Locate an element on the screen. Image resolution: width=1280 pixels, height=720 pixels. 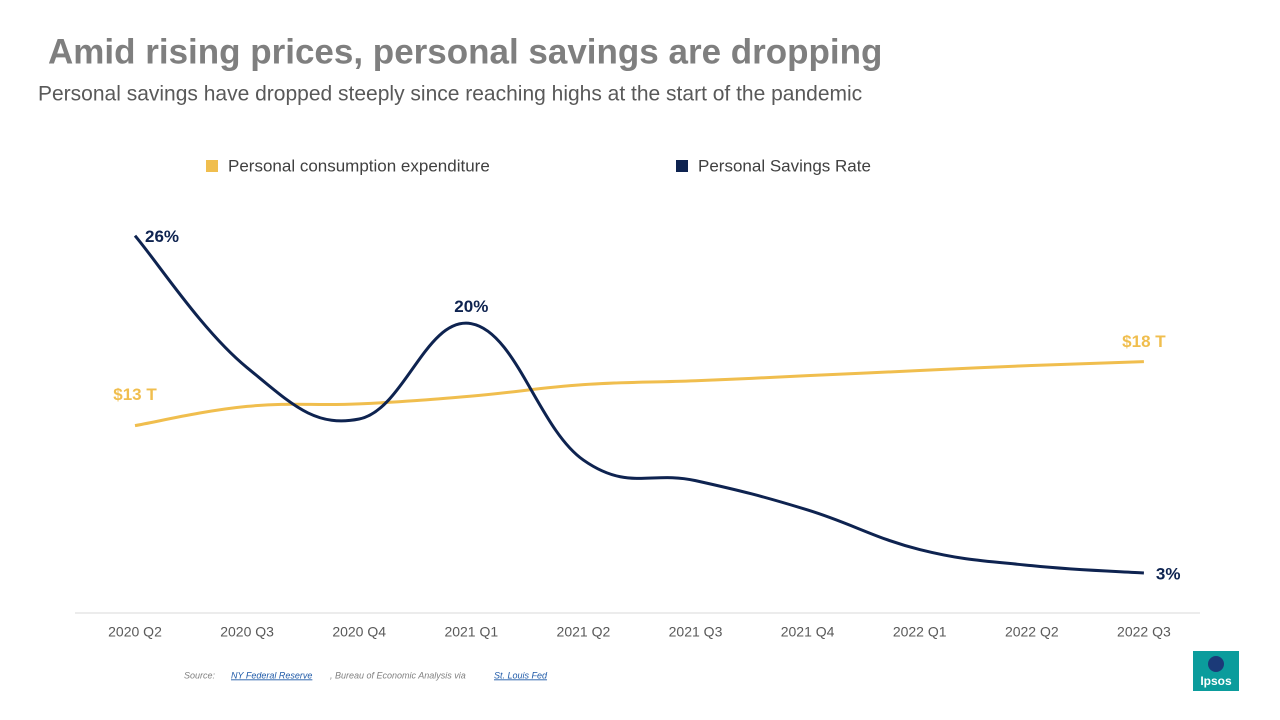
x-tick-label: 2021 Q4 is located at coordinates (808, 632).